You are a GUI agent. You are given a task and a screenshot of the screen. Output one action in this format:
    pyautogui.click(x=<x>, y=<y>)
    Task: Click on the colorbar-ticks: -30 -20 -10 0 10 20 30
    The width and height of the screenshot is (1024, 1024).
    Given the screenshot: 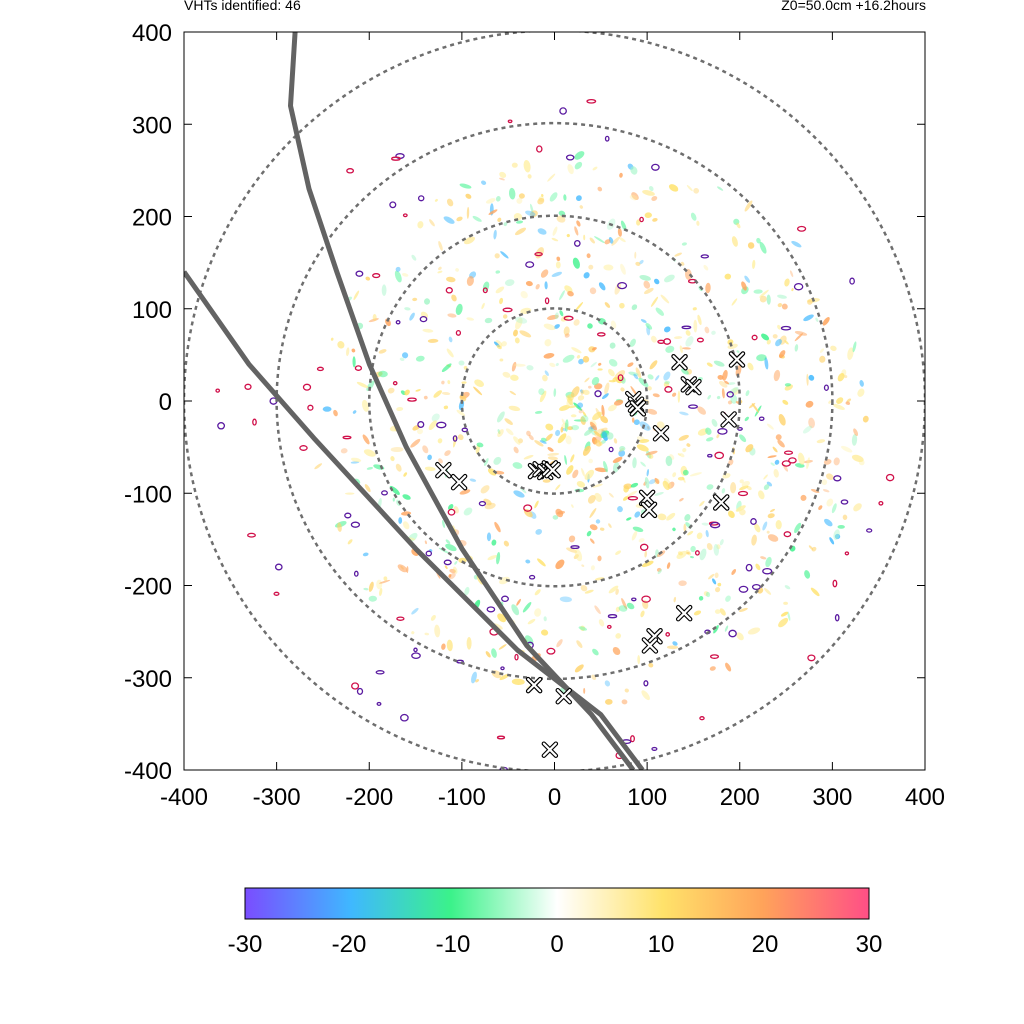 What is the action you would take?
    pyautogui.click(x=555, y=944)
    